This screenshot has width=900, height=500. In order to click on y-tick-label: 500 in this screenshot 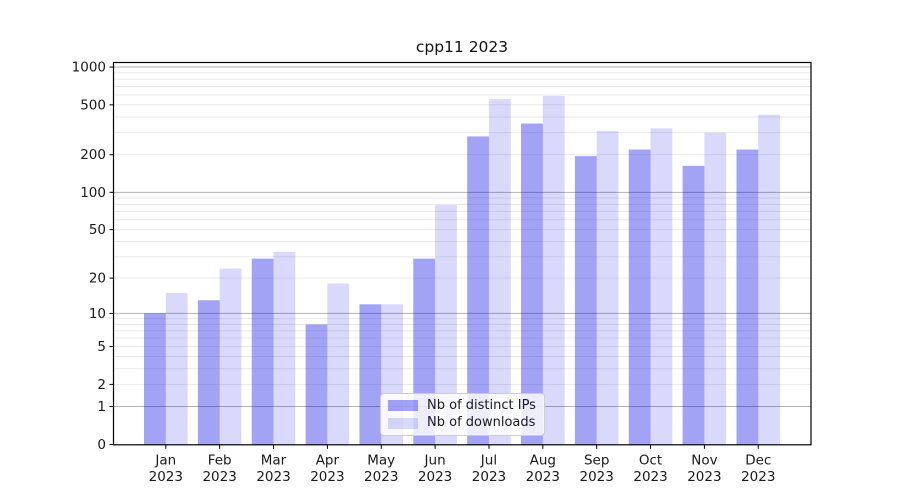, I will do `click(93, 105)`.